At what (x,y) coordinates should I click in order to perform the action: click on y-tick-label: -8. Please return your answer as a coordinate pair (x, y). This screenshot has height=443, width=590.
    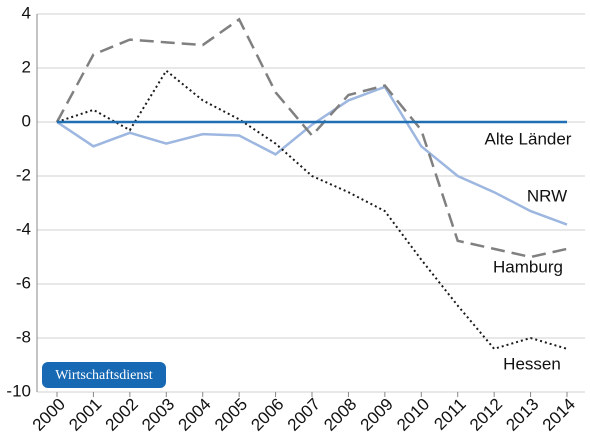
    Looking at the image, I should click on (23, 336).